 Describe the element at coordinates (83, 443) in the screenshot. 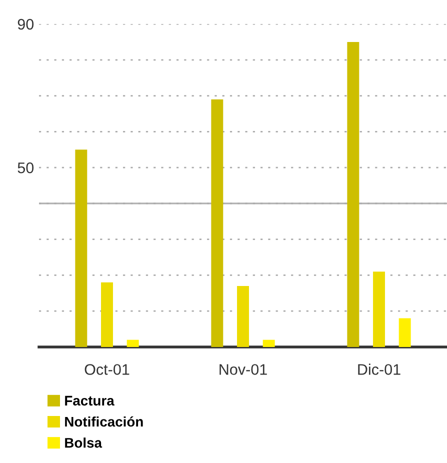

I see `legend-label: Bolsa` at that location.